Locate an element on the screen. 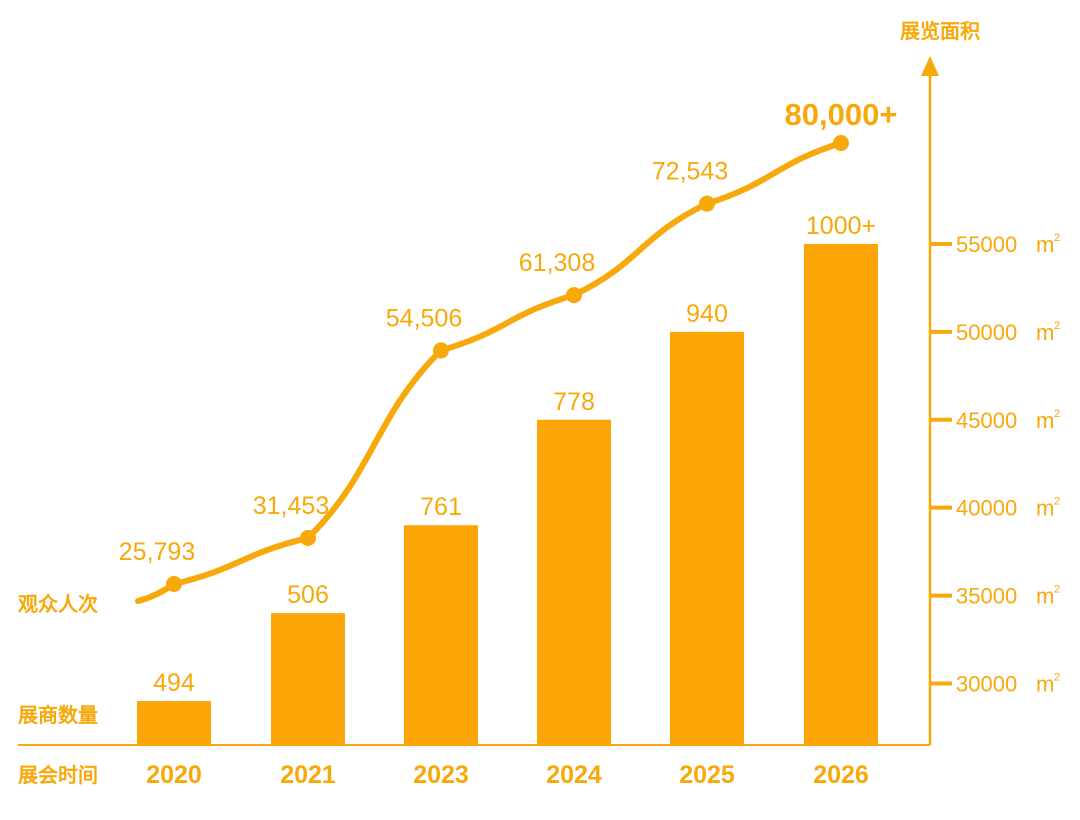 The height and width of the screenshot is (820, 1080). bar-value-label: 506 is located at coordinates (308, 595).